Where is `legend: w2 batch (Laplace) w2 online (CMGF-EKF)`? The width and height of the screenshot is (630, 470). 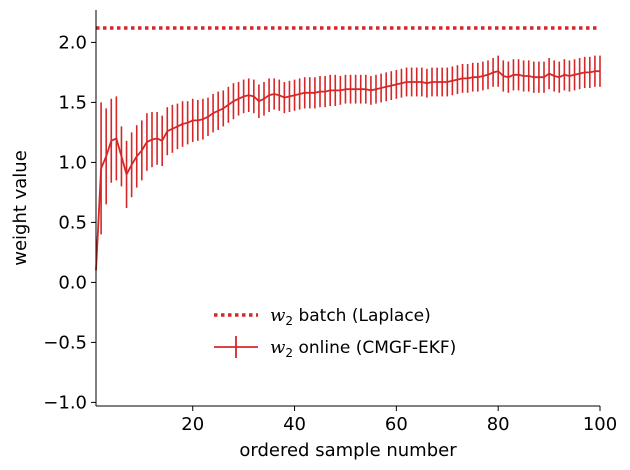
legend: w2 batch (Laplace) w2 online (CMGF-EKF) is located at coordinates (335, 332).